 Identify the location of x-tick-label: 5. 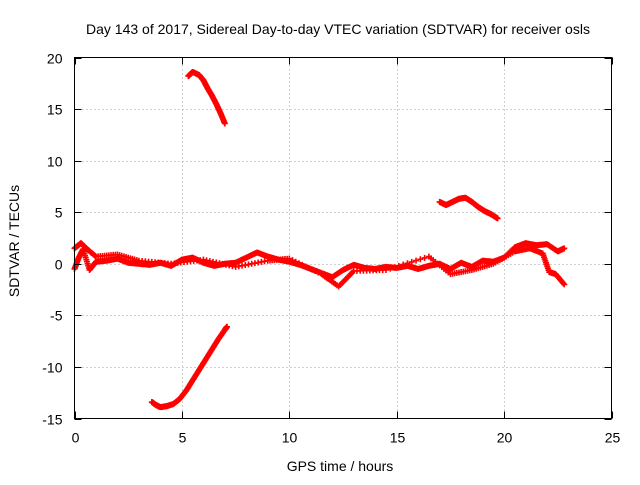
(183, 438).